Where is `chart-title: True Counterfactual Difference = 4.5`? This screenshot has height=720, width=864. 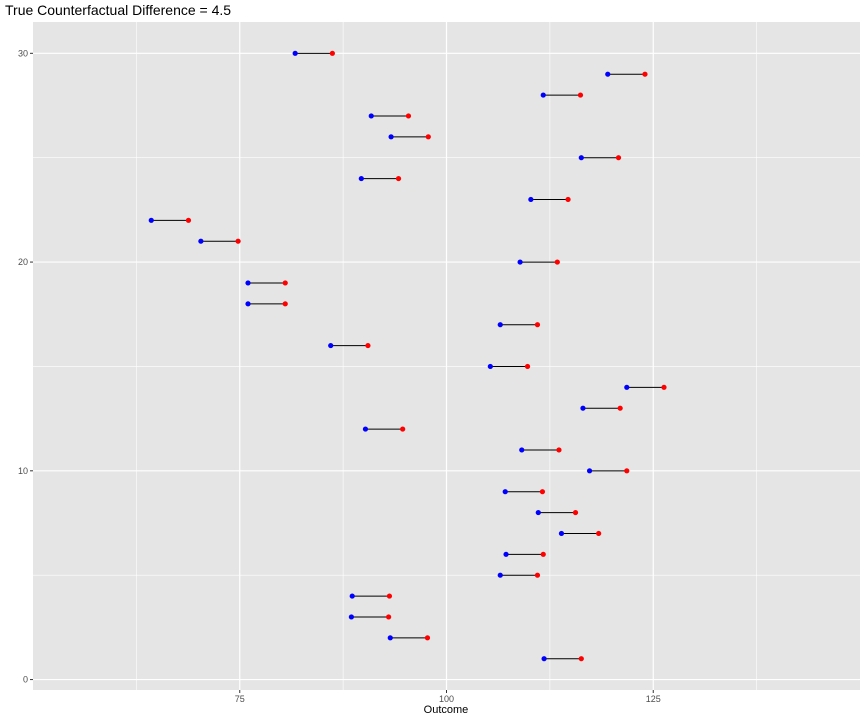
chart-title: True Counterfactual Difference = 4.5 is located at coordinates (118, 10).